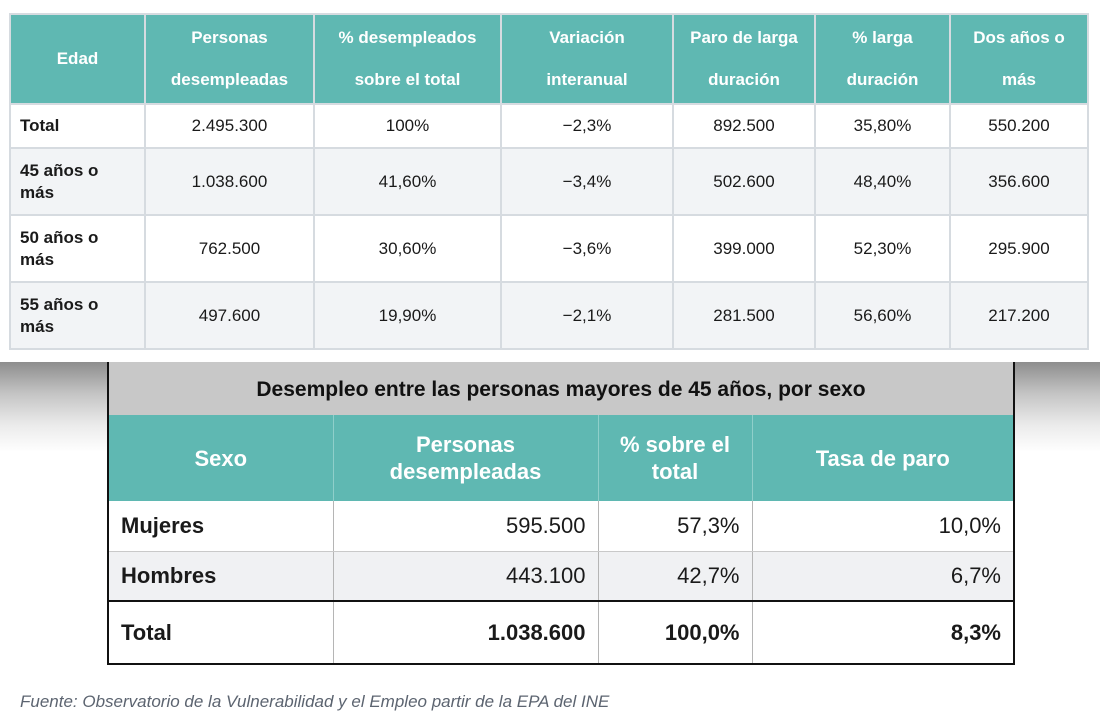 The width and height of the screenshot is (1100, 724). What do you see at coordinates (882, 59) in the screenshot?
I see `header-pct-larga-duracion: % larga duración` at bounding box center [882, 59].